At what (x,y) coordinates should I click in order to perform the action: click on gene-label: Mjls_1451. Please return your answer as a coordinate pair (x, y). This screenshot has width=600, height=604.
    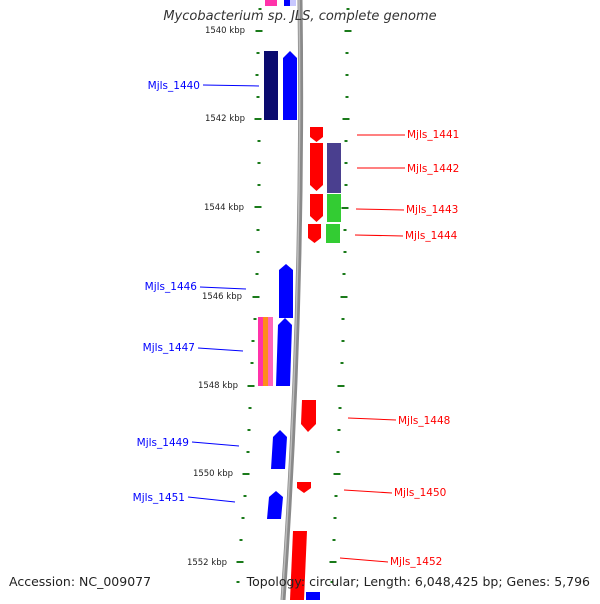
    Looking at the image, I should click on (159, 498).